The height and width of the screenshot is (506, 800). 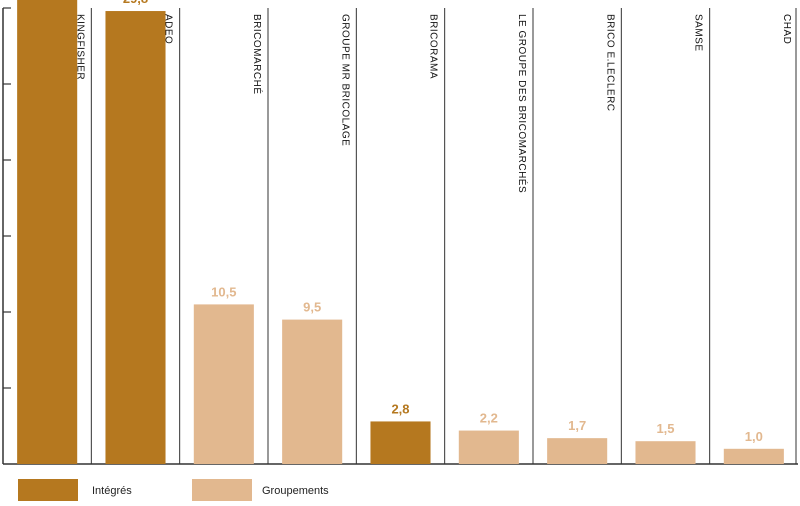 What do you see at coordinates (48, 490) in the screenshot?
I see `legend-swatch-integres` at bounding box center [48, 490].